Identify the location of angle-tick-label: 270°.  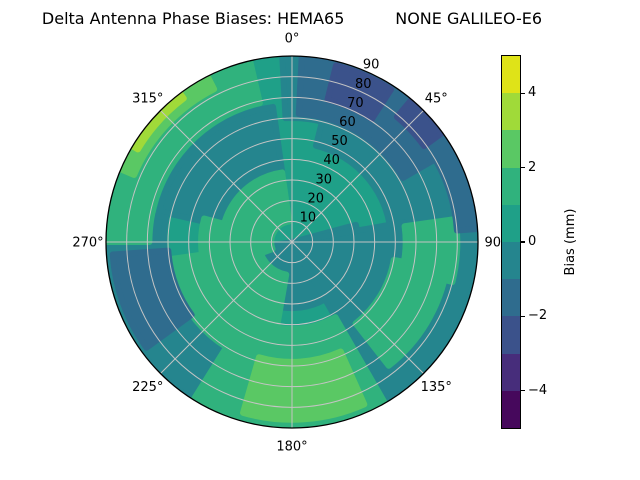
(87, 243).